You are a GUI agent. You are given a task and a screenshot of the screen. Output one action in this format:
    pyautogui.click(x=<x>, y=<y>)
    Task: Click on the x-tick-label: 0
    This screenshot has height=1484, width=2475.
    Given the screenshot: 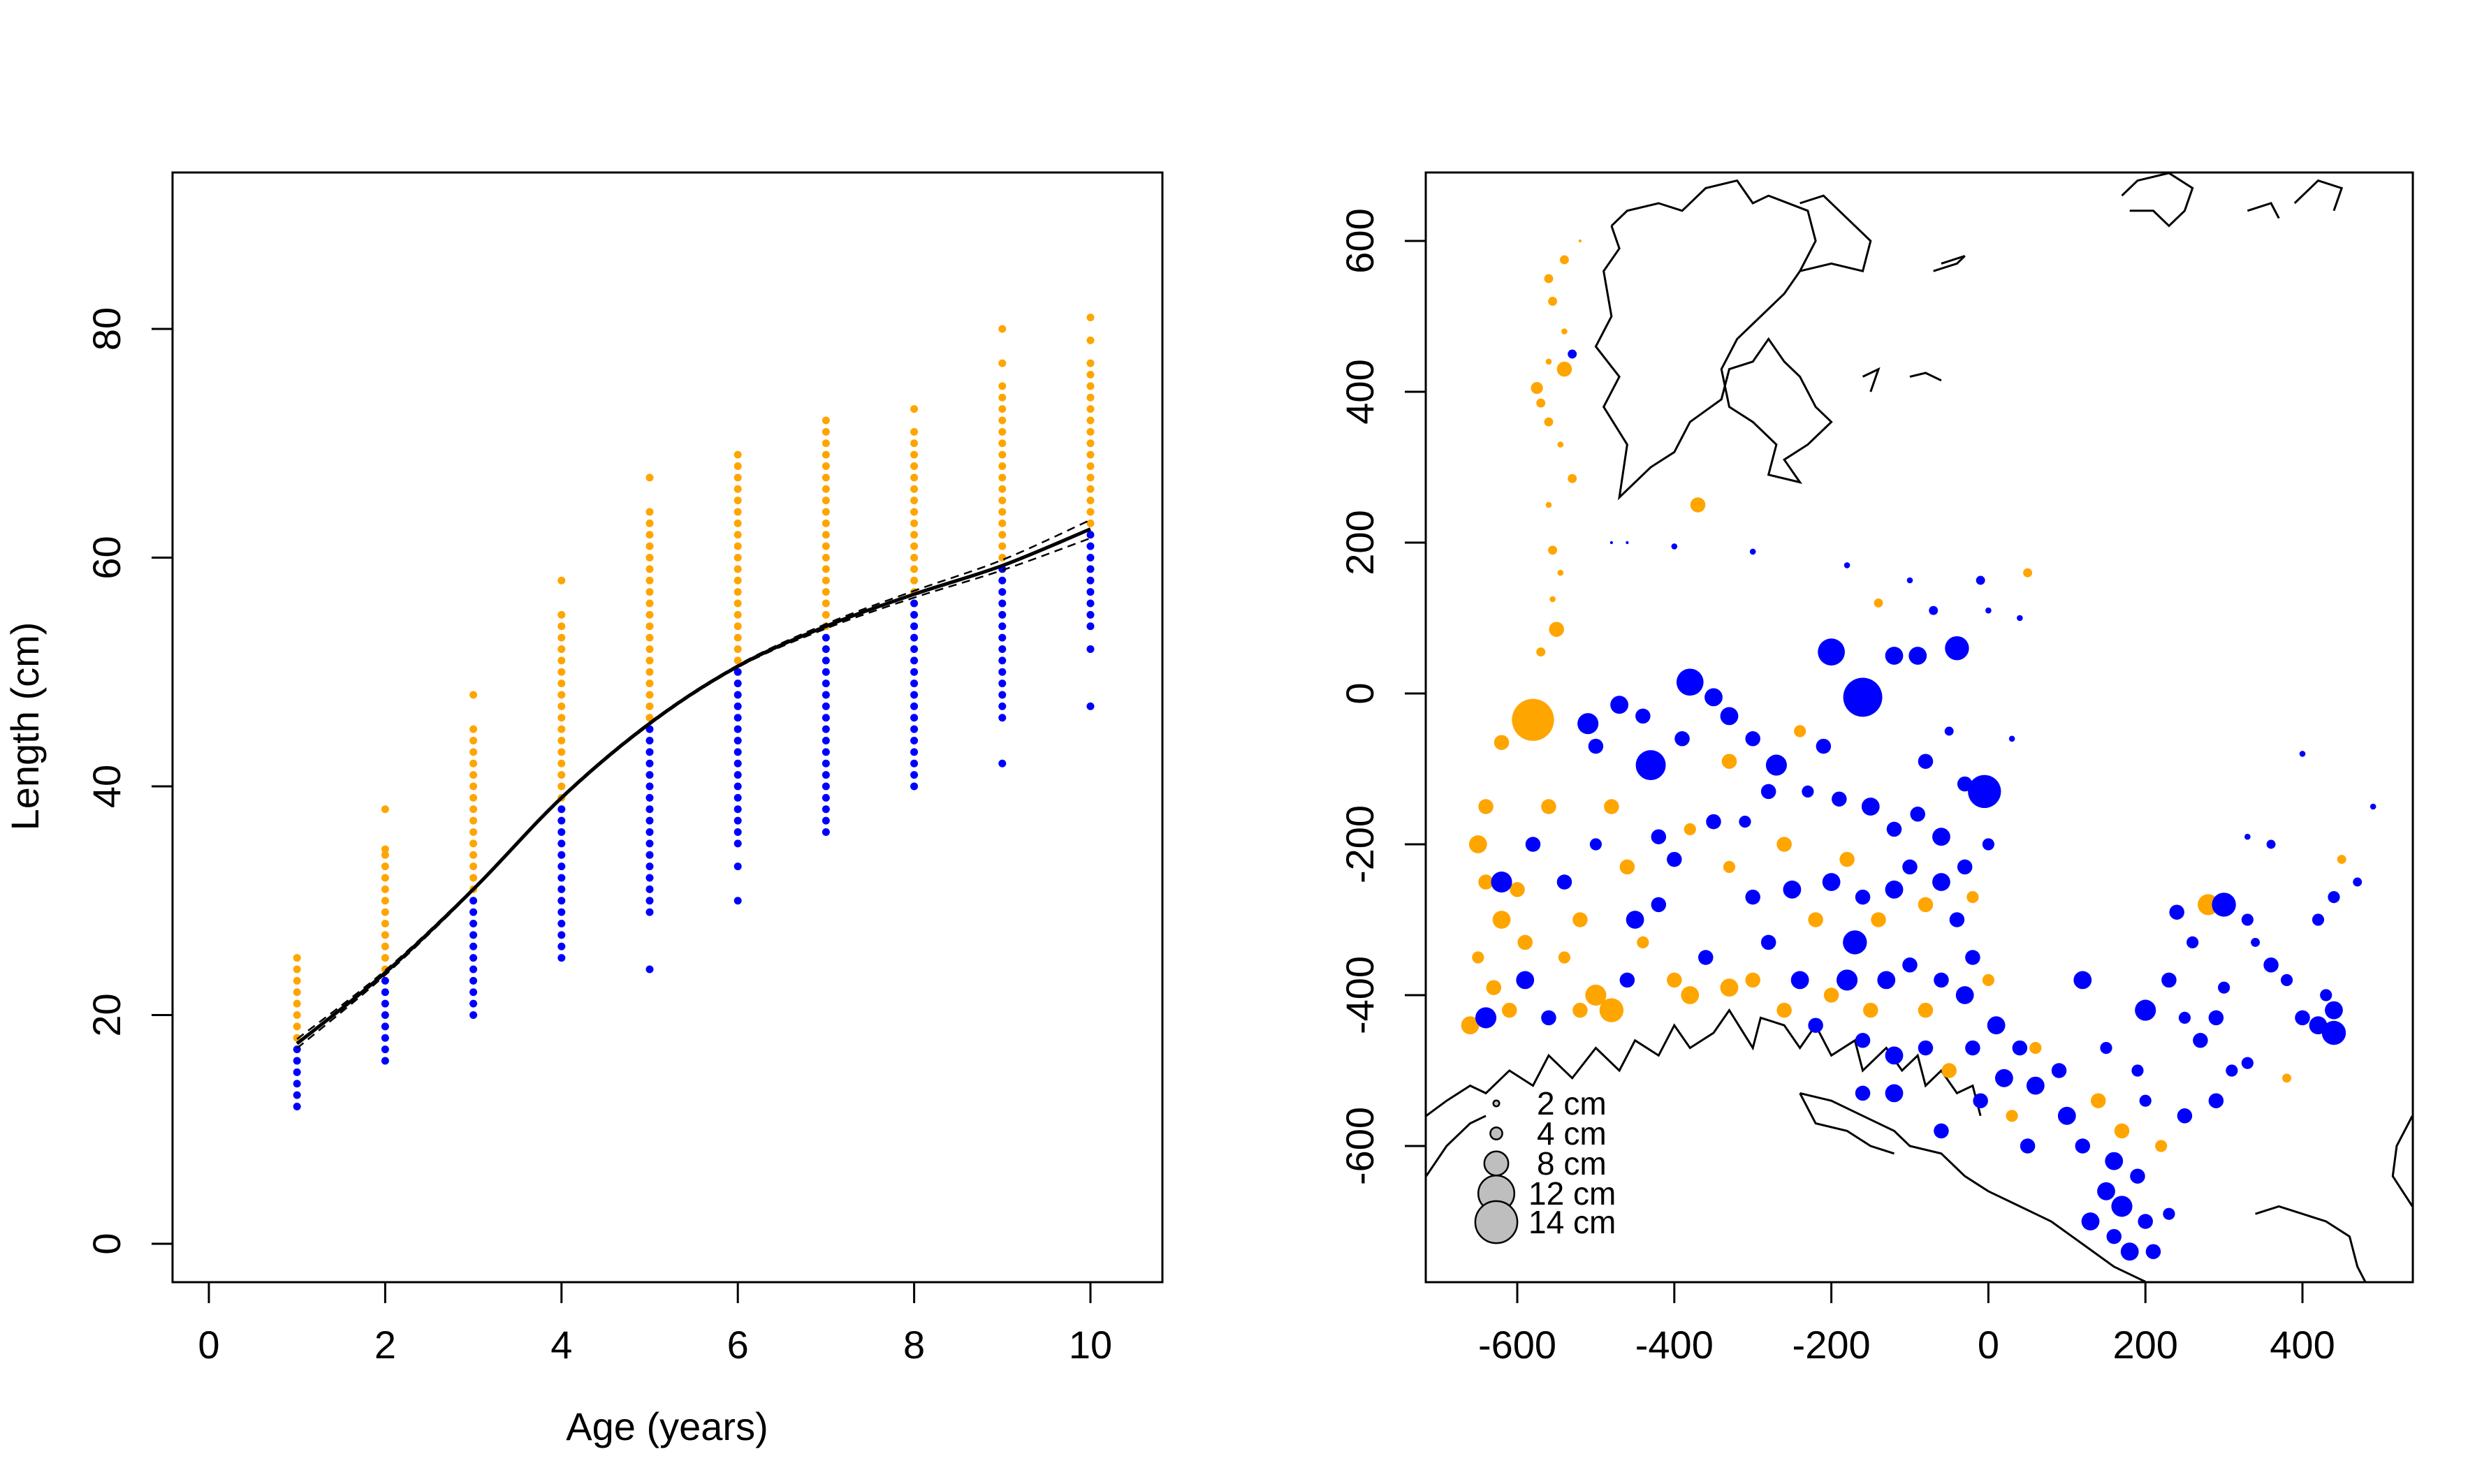 What is the action you would take?
    pyautogui.click(x=208, y=1345)
    